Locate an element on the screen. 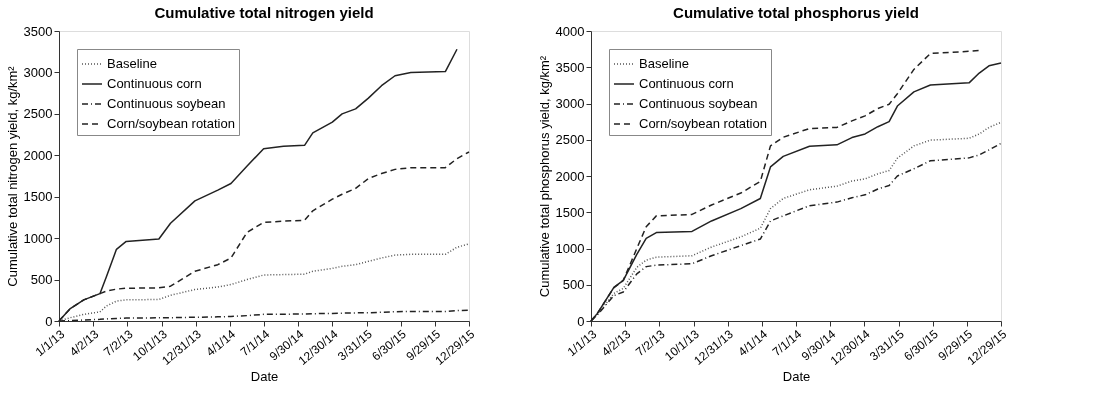 This screenshot has height=406, width=1097. chart-title: Cumulative total phosphorus yield is located at coordinates (796, 12).